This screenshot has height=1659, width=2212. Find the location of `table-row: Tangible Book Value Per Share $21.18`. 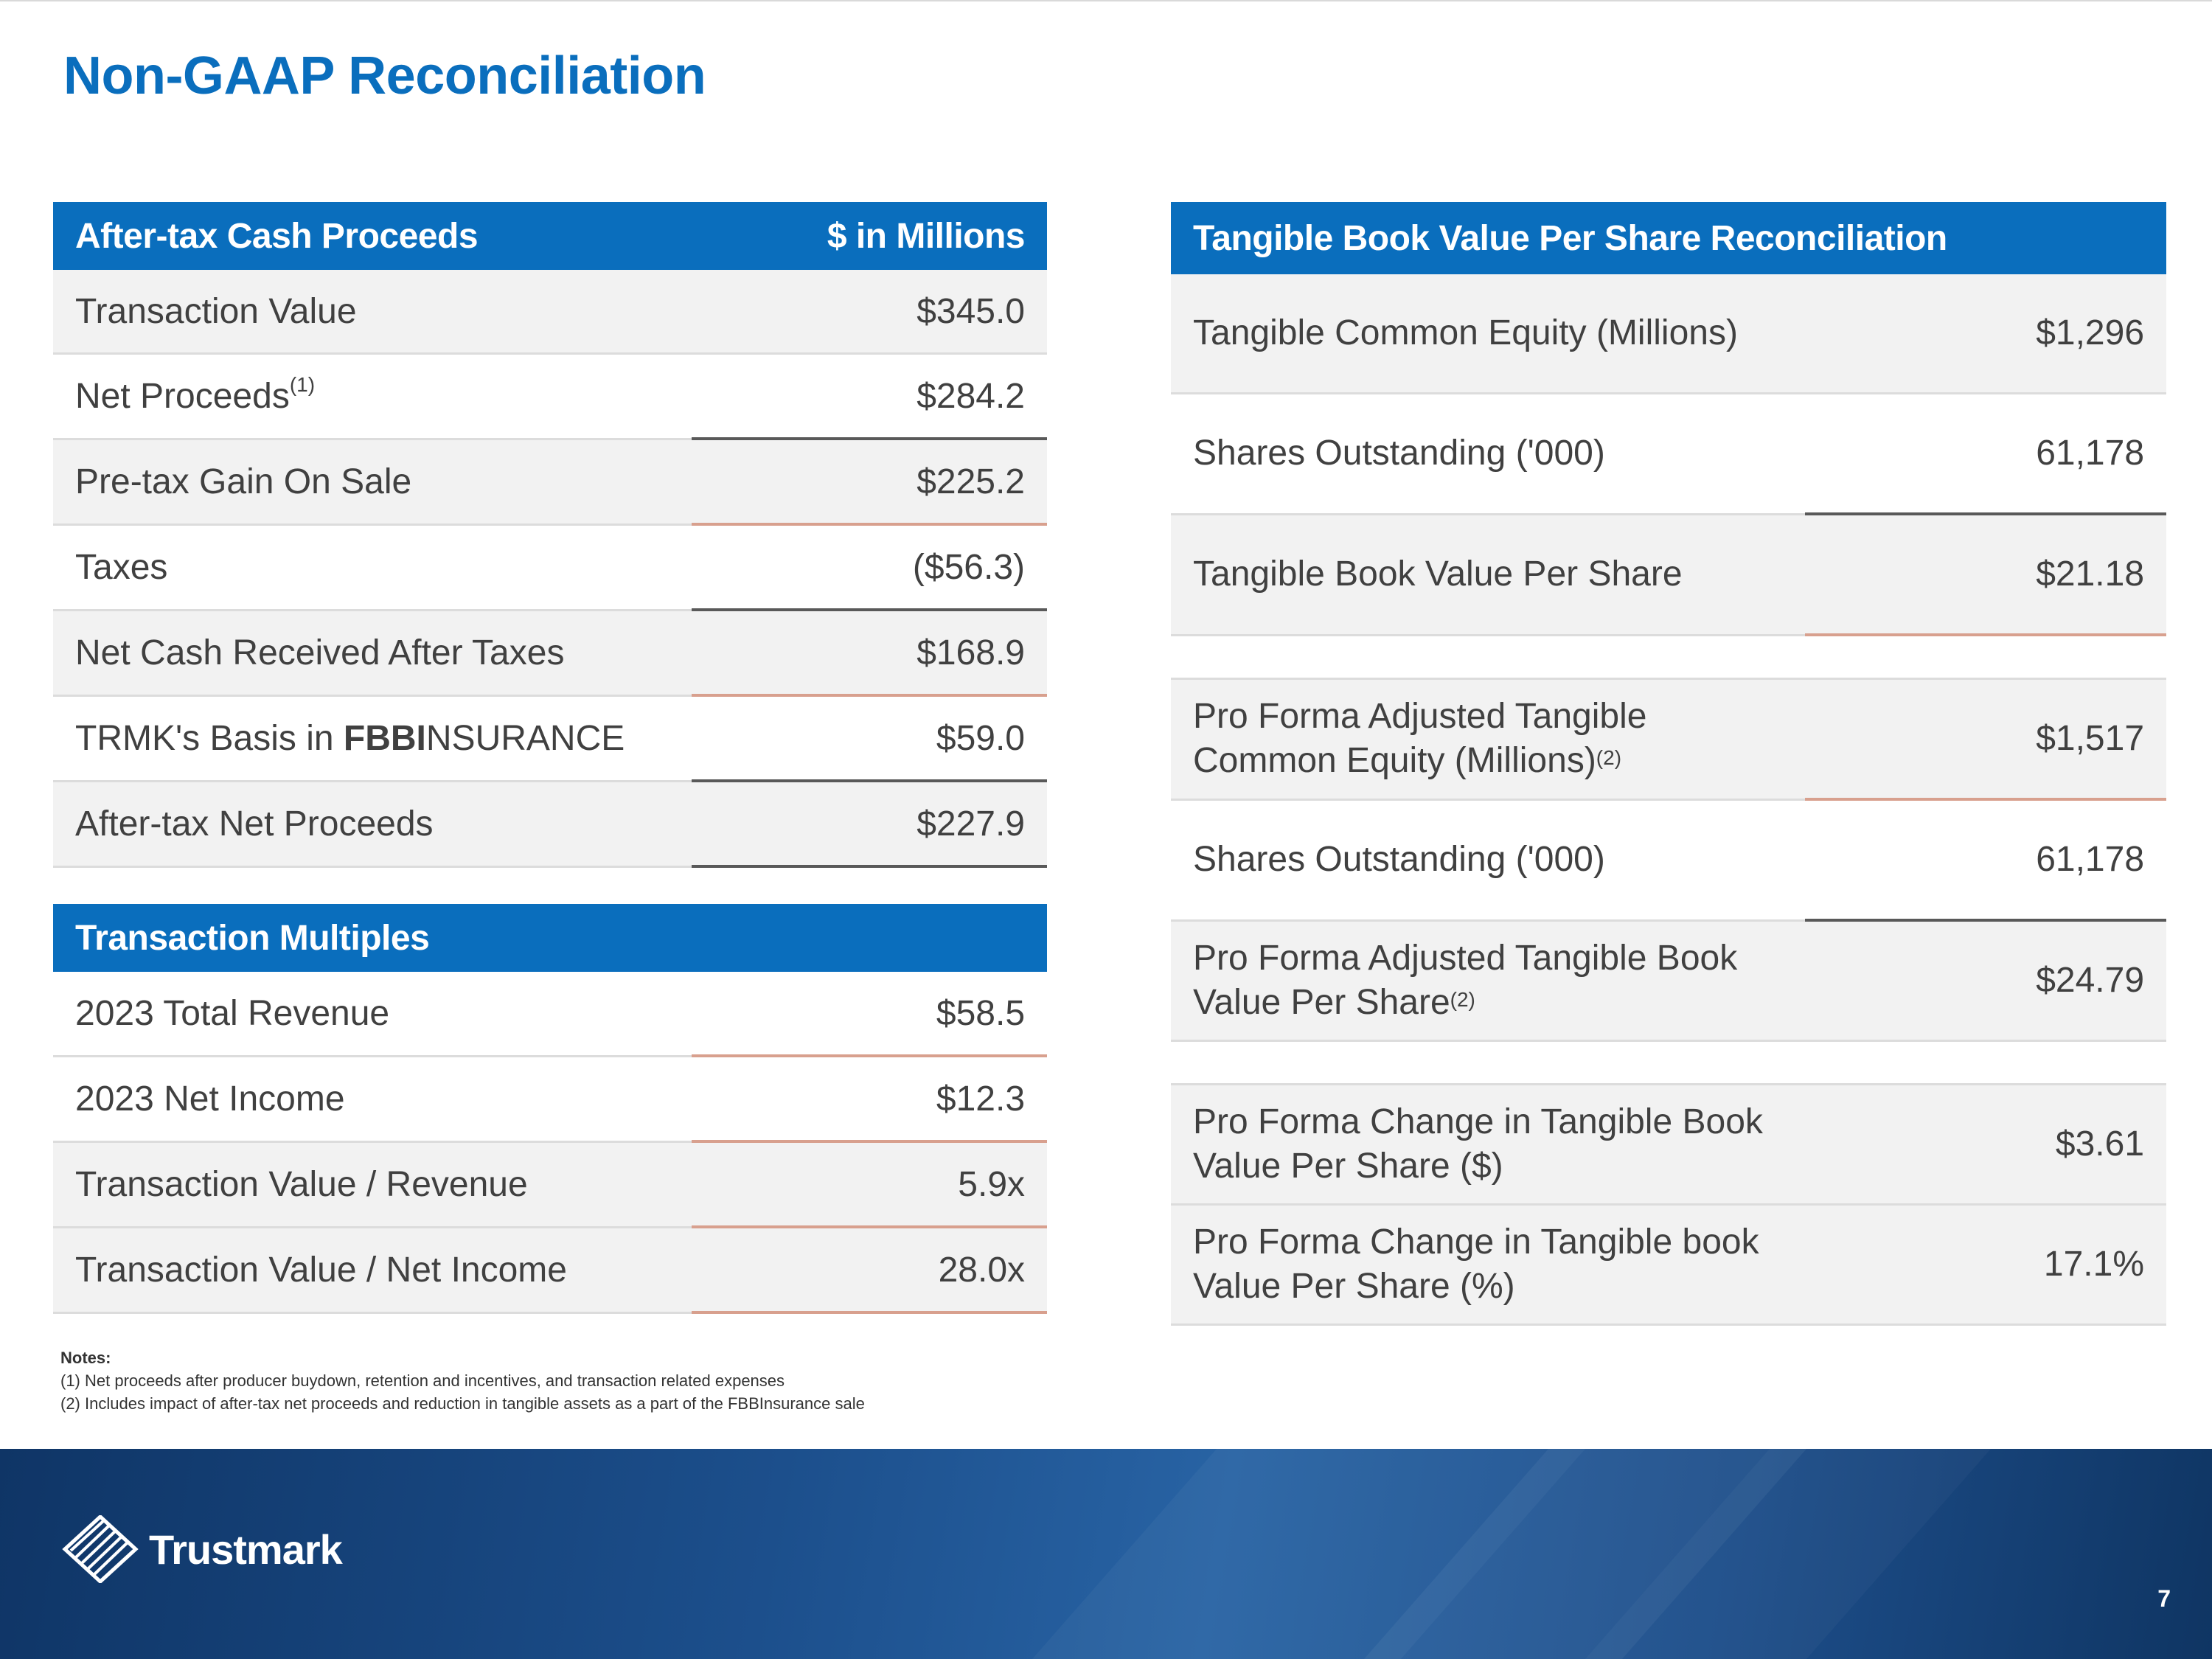

table-row: Tangible Book Value Per Share $21.18 is located at coordinates (1669, 575).